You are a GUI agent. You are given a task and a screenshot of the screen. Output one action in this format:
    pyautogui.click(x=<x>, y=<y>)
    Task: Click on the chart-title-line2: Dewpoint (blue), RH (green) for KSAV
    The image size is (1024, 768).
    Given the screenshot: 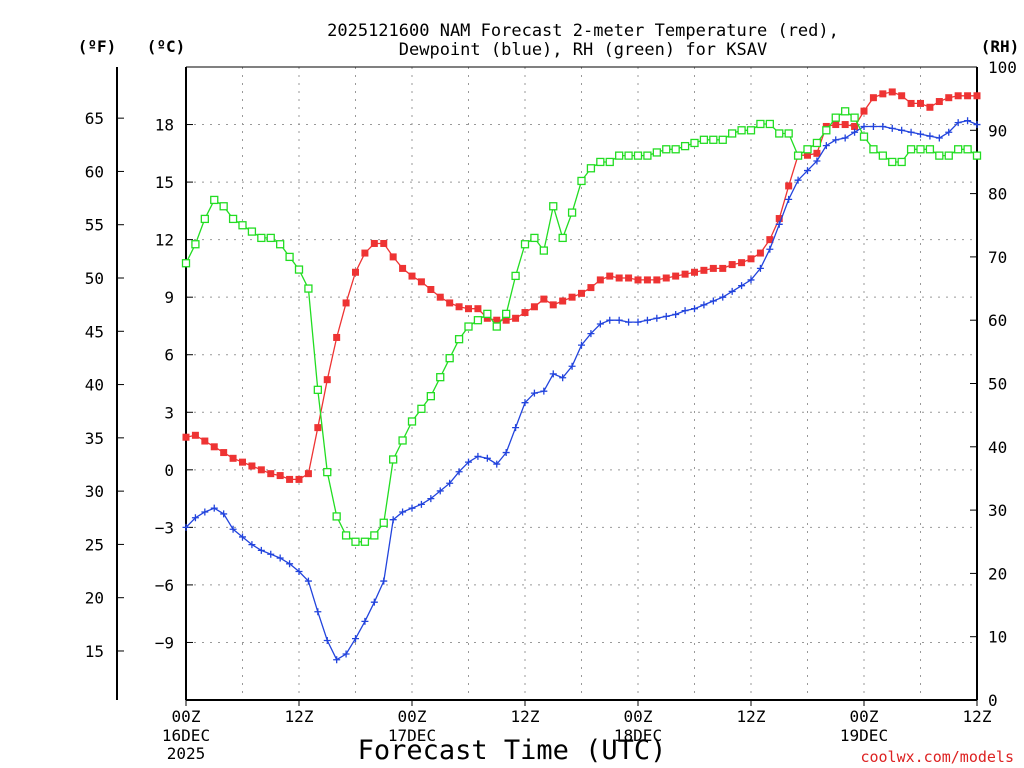 What is the action you would take?
    pyautogui.click(x=583, y=50)
    